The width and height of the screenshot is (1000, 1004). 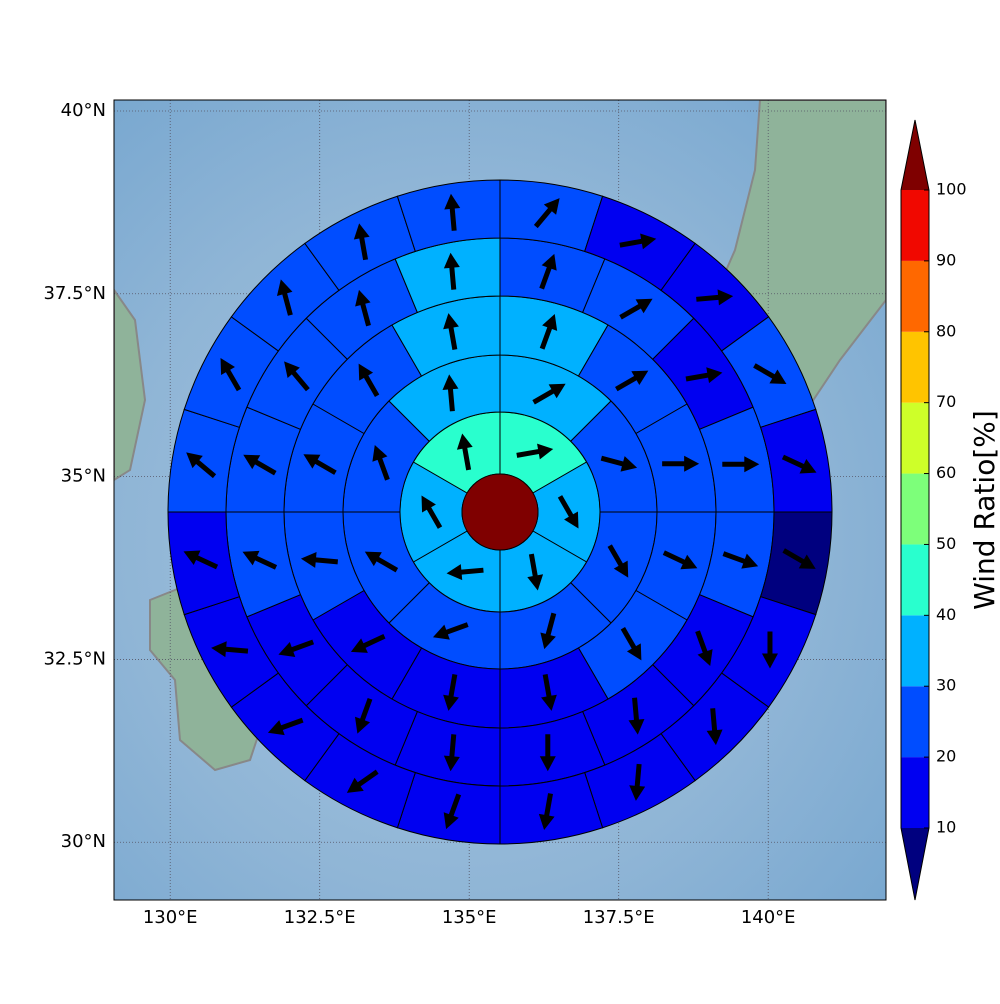 I want to click on center-disk, so click(x=500, y=512).